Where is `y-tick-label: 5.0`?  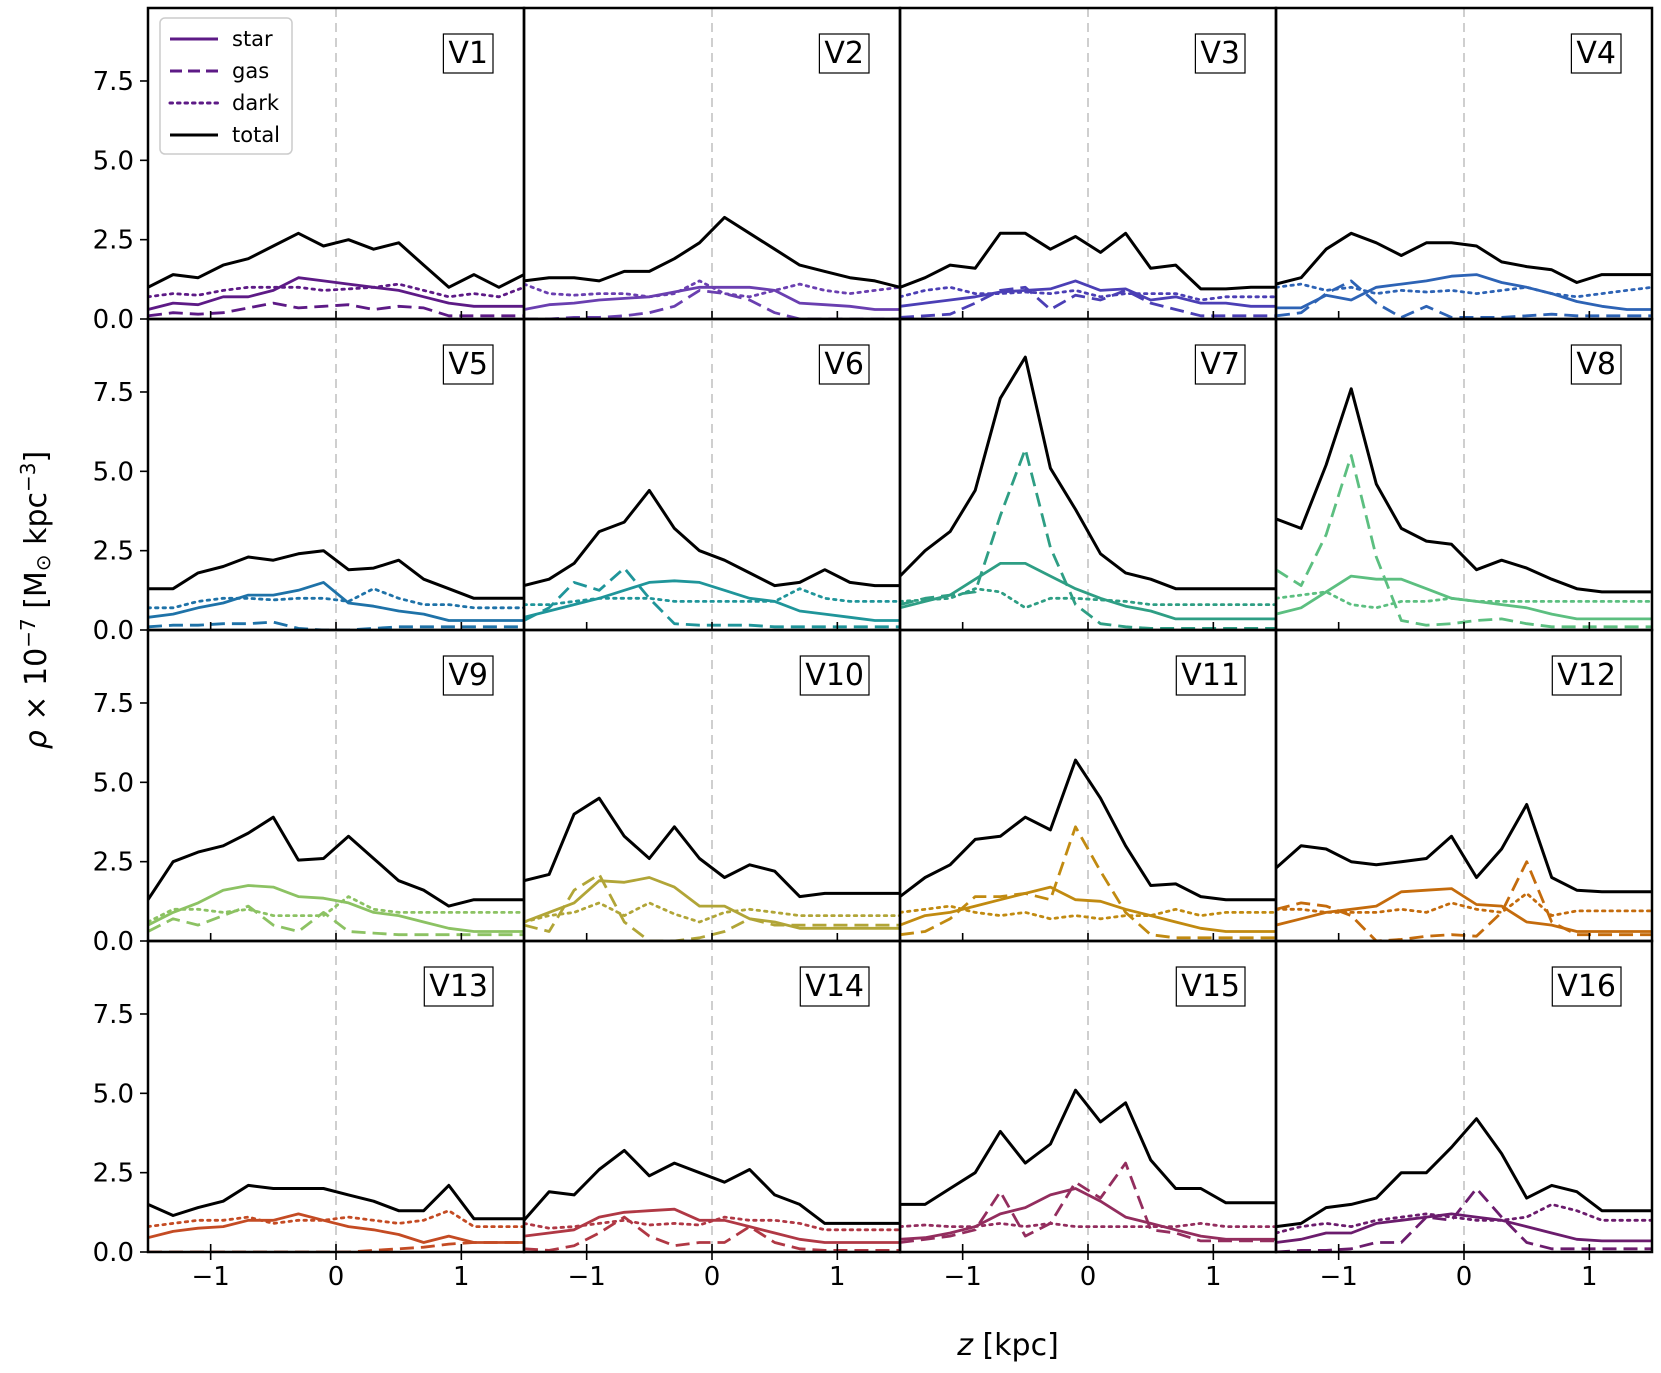 y-tick-label: 5.0 is located at coordinates (113, 1094).